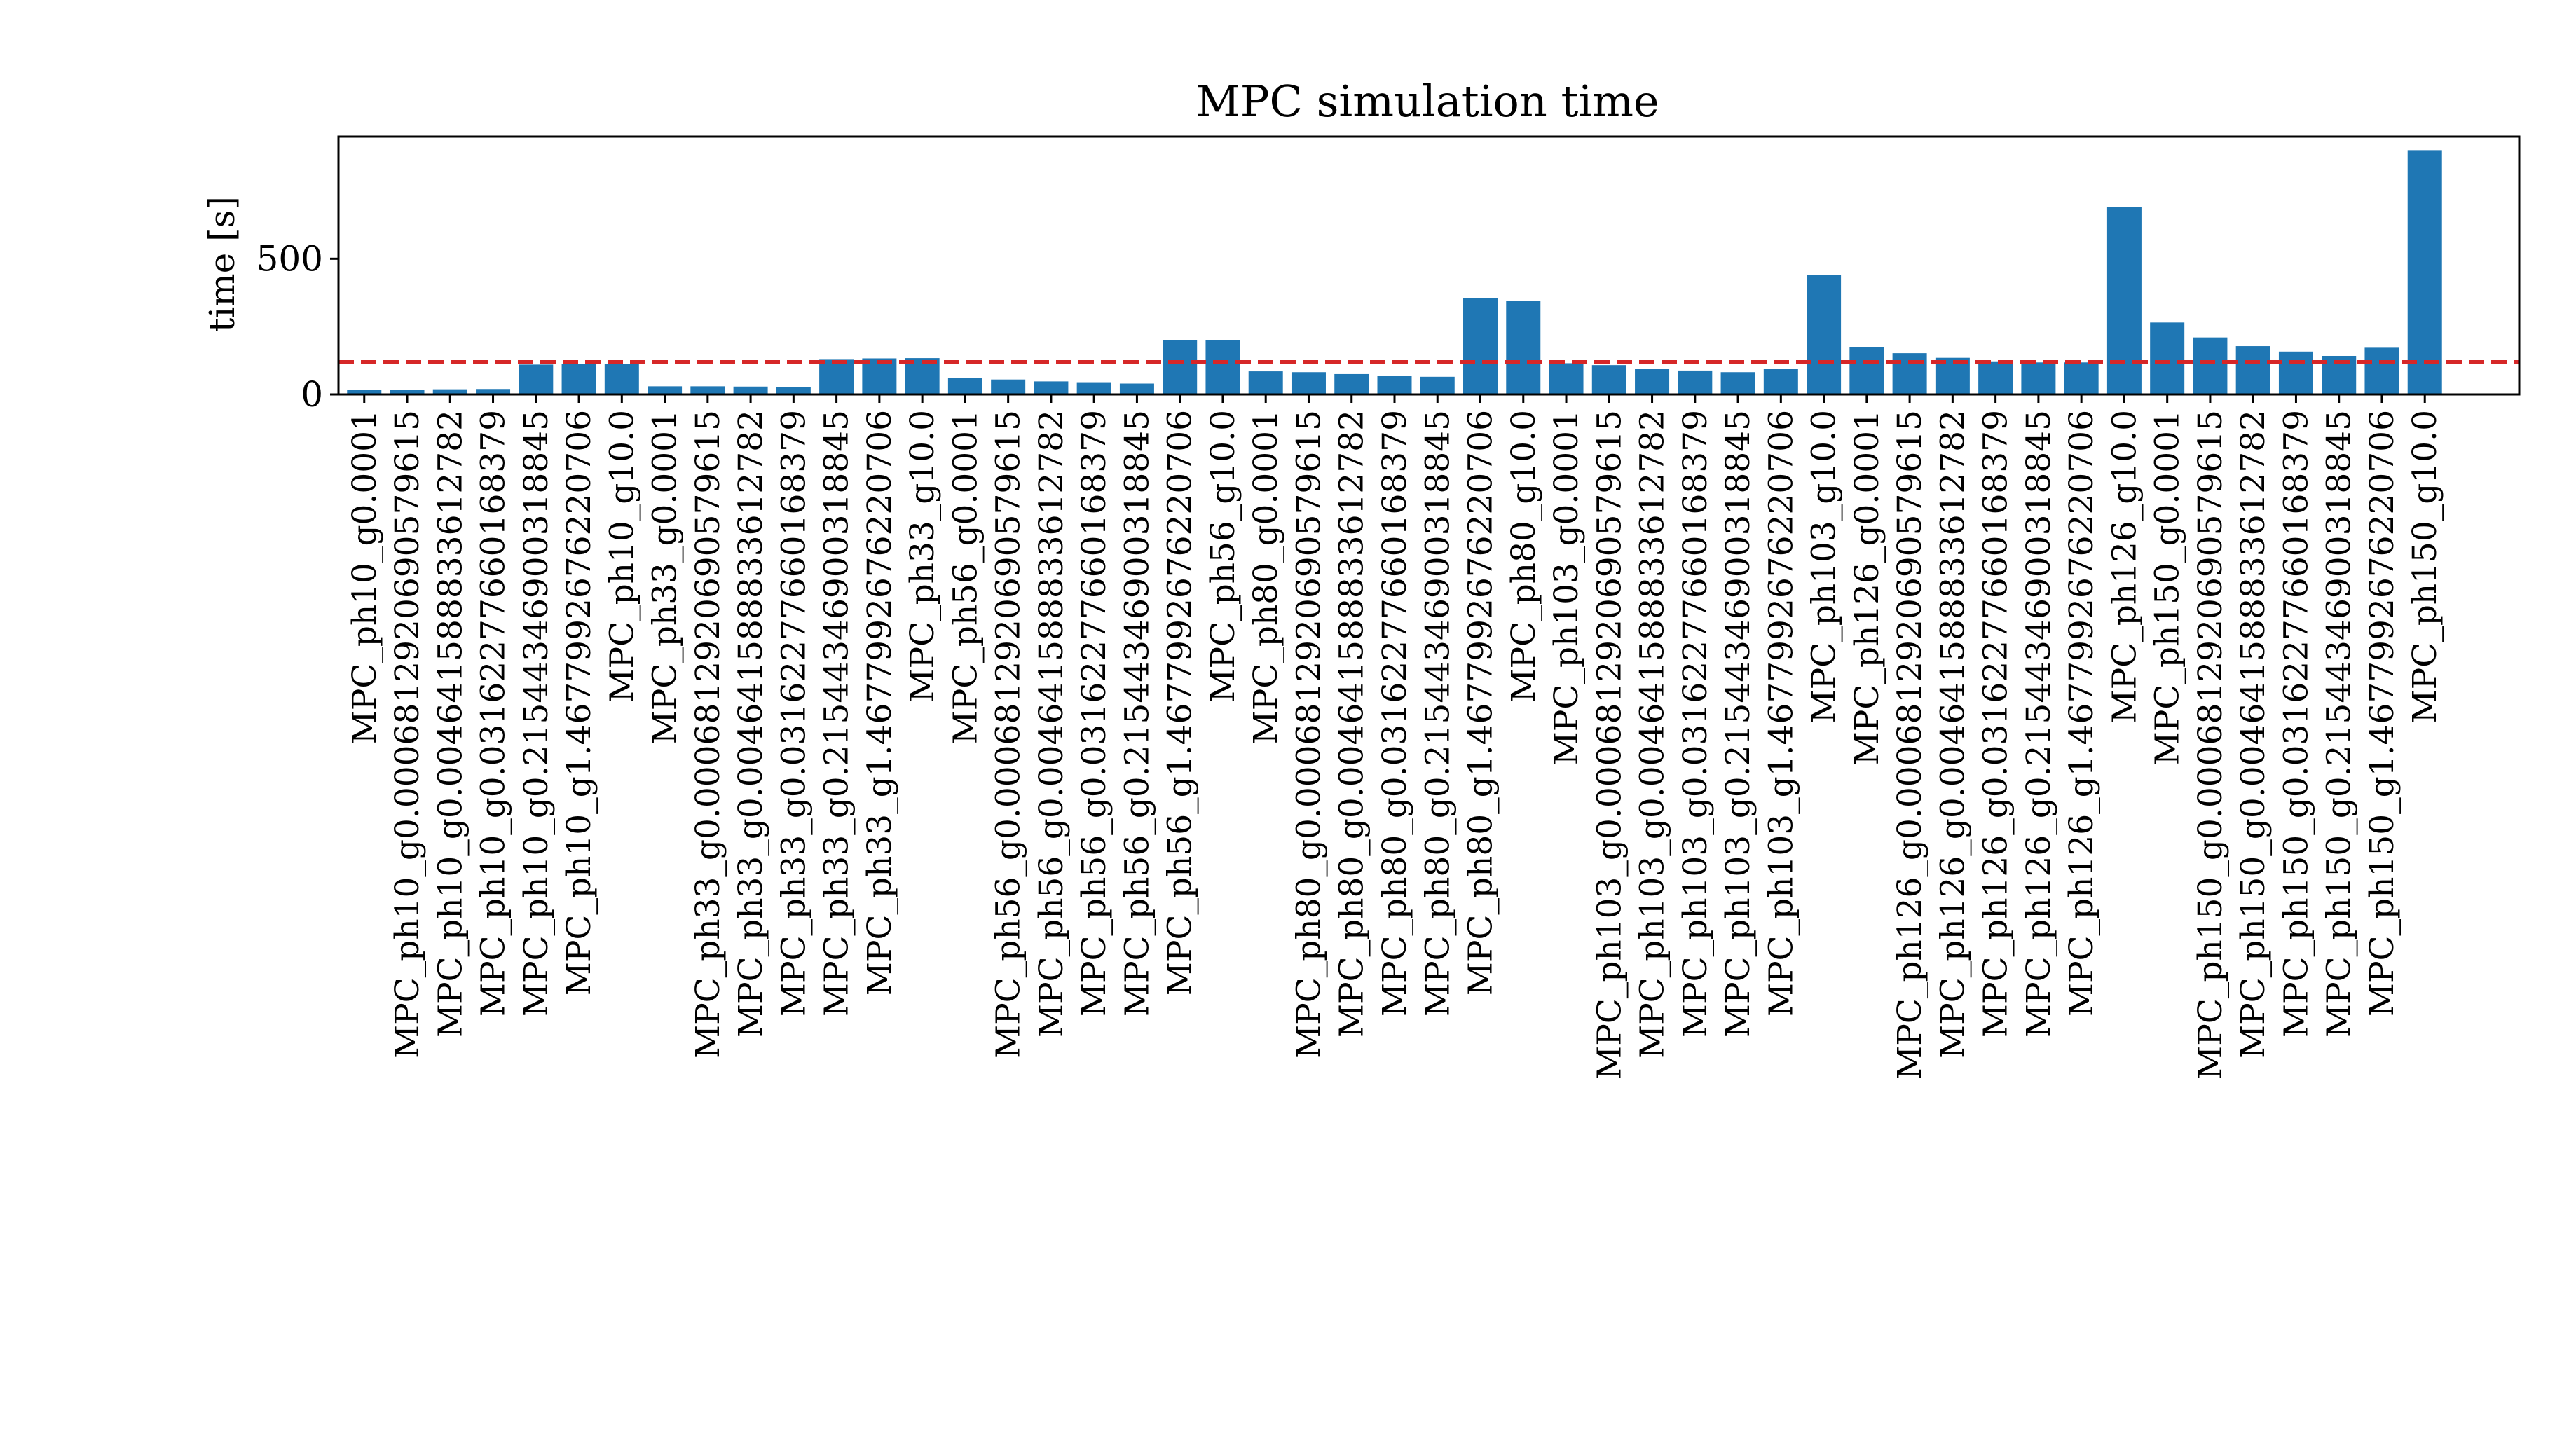  Describe the element at coordinates (1696, 724) in the screenshot. I see `x-tick-label: MPC_ph103_g0.03162277660168379` at that location.